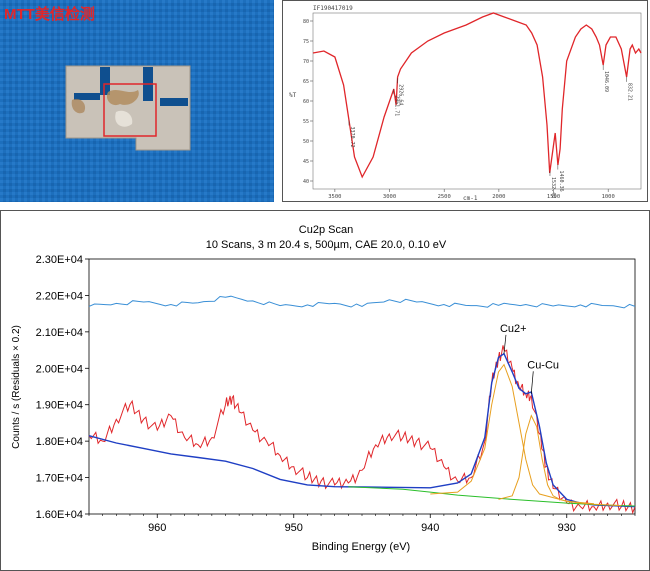 The height and width of the screenshot is (571, 650). I want to click on xps-y-tick-label: 2.00E+04, so click(59, 369).